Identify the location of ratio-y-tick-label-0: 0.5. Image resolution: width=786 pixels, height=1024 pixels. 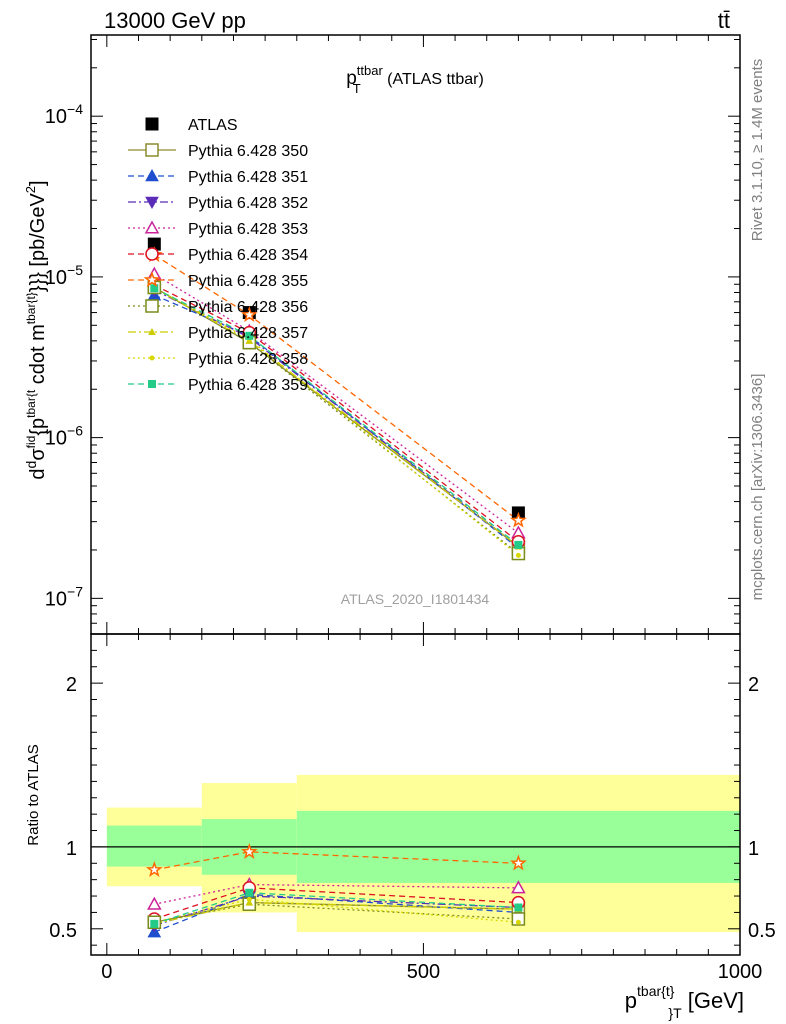
(63, 931).